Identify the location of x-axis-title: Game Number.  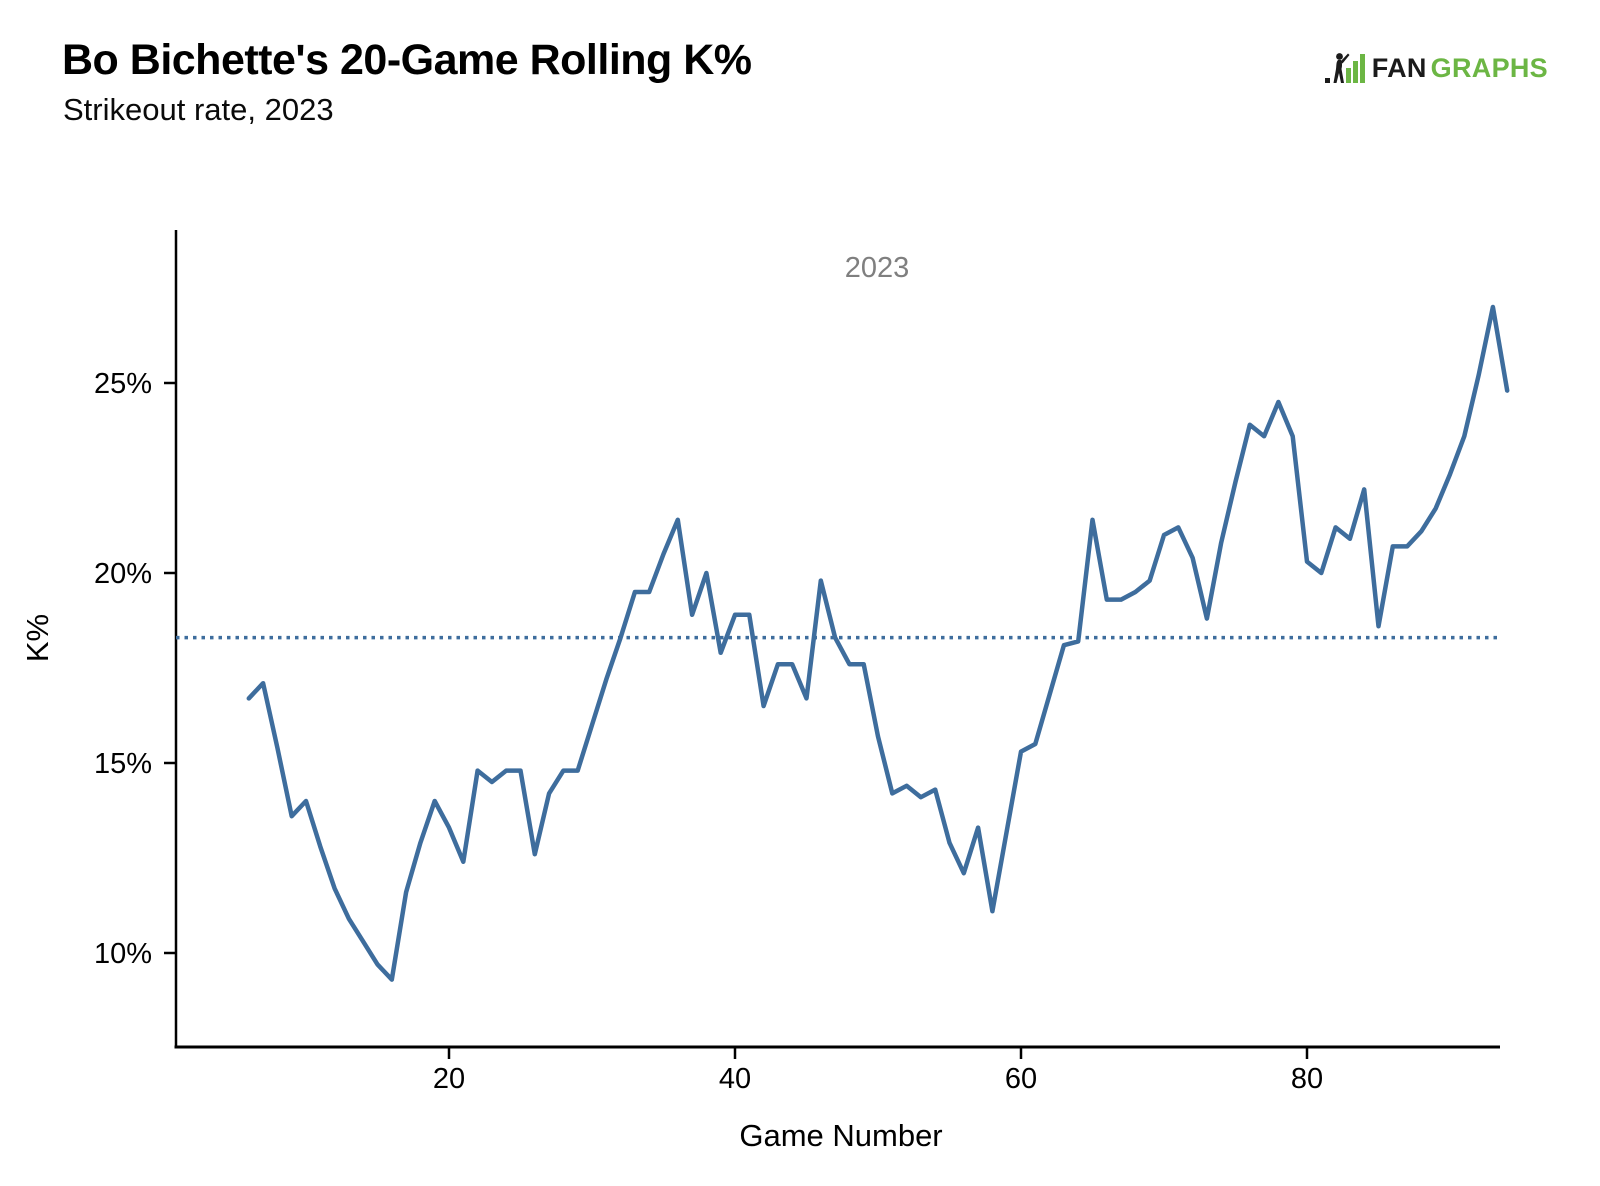
(841, 1135).